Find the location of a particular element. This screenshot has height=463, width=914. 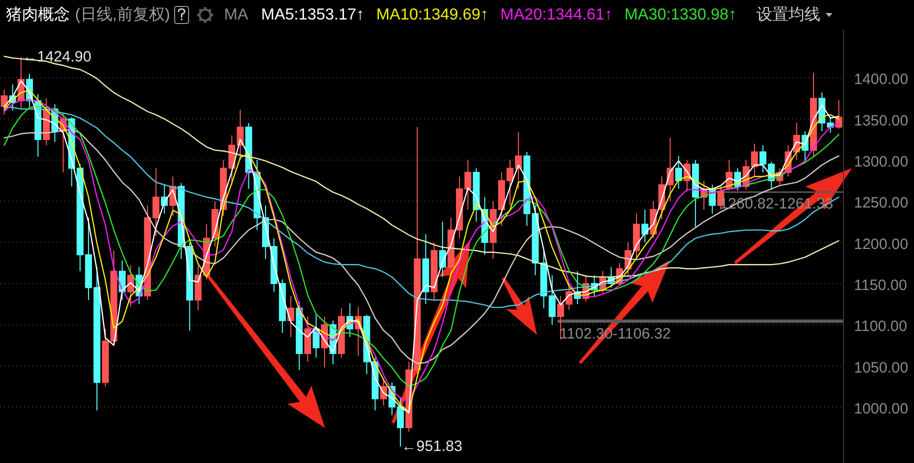

y-tick-label: 1150.00 is located at coordinates (881, 285).